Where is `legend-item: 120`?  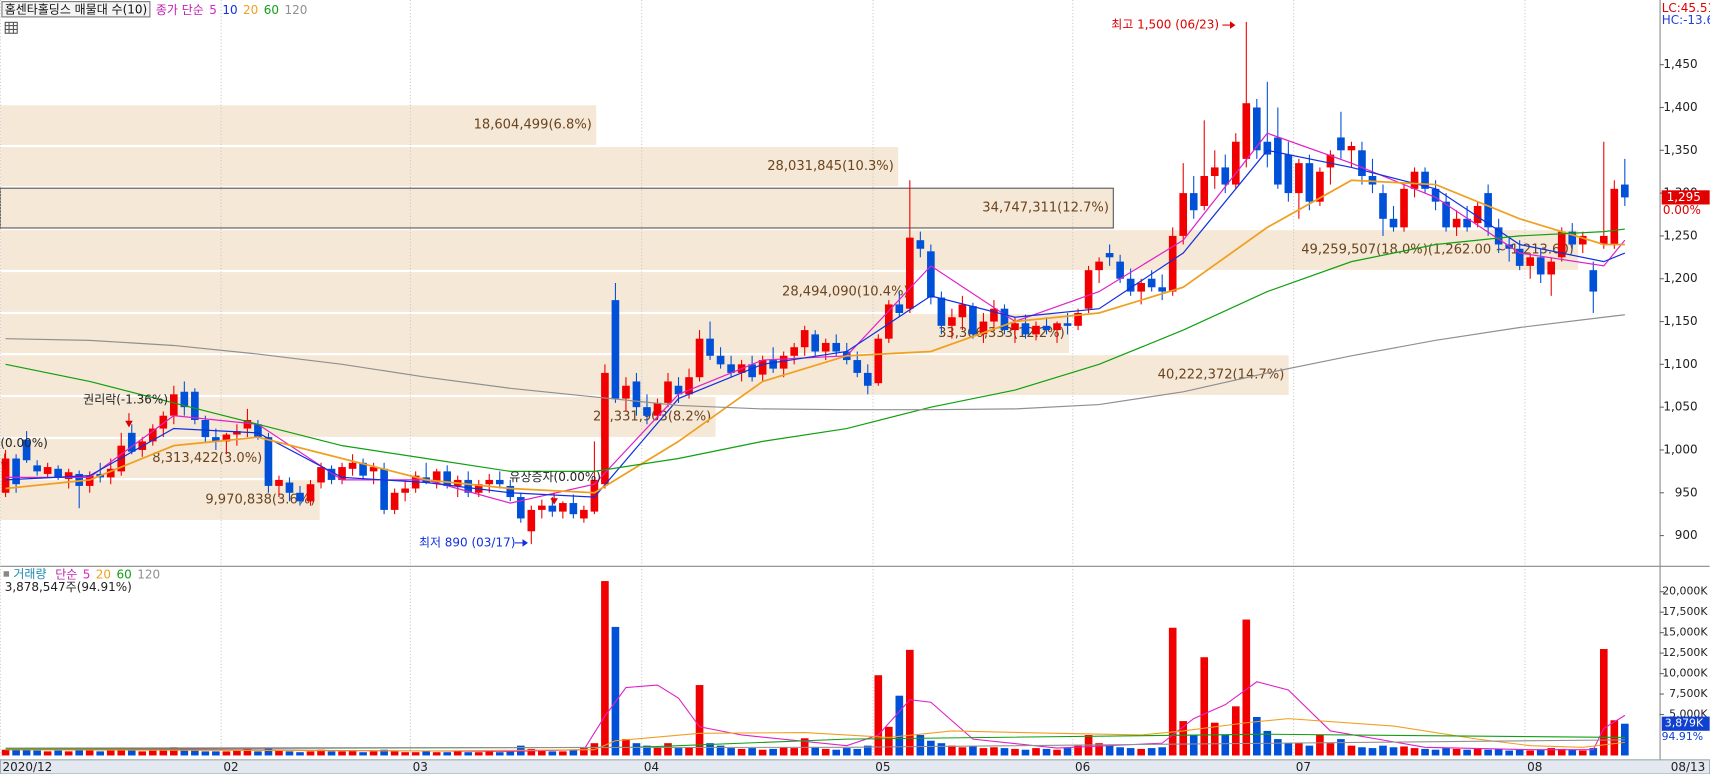 legend-item: 120 is located at coordinates (295, 9).